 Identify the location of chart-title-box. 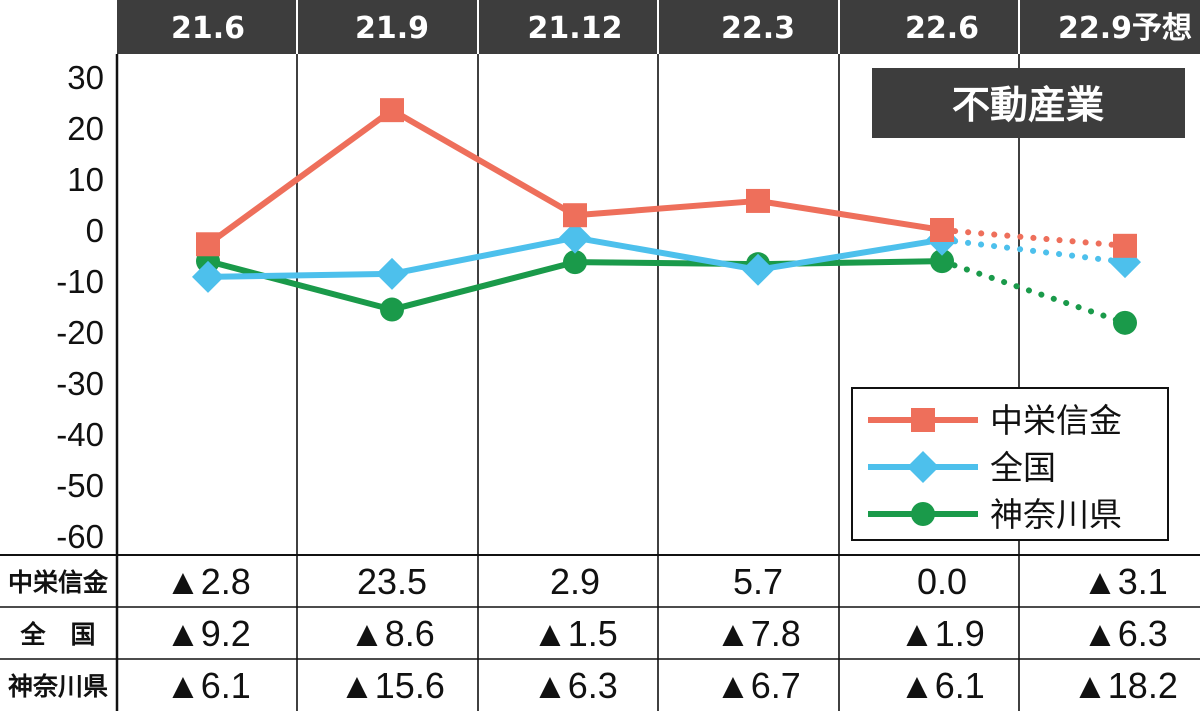
(1028, 103).